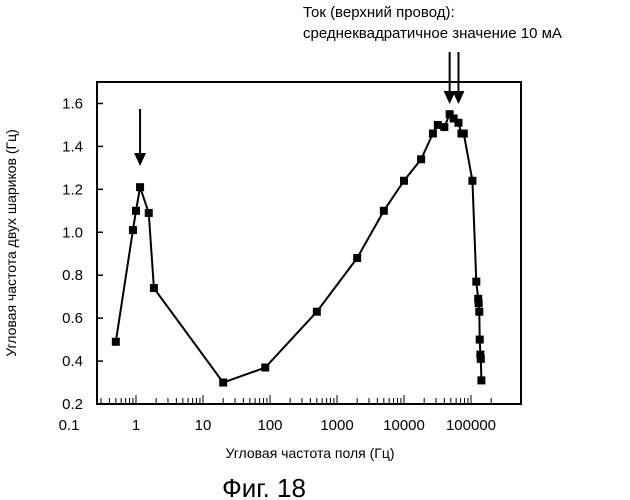 This screenshot has height=500, width=630. What do you see at coordinates (11, 243) in the screenshot?
I see `y-axis-title: Угловая частота двух шариков (Гц)` at bounding box center [11, 243].